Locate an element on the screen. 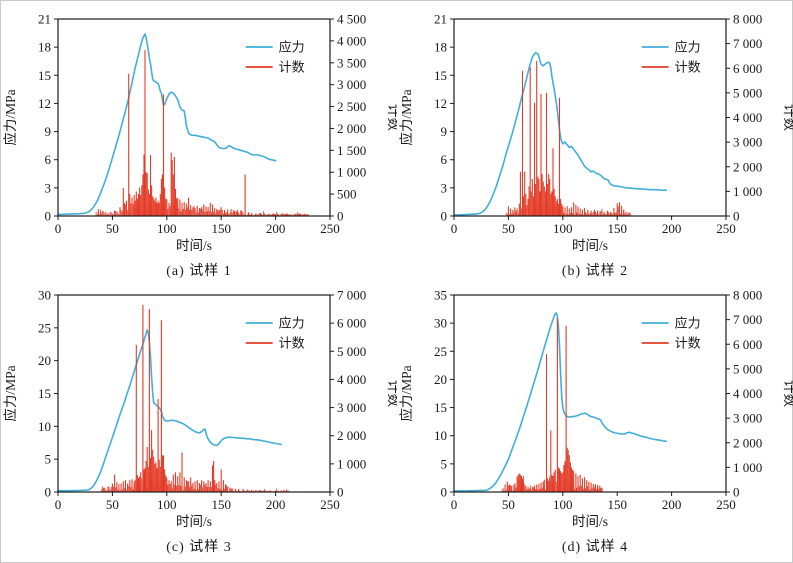 This screenshot has width=793, height=563. subplot-a-caption: (a) 试样 1 is located at coordinates (199, 271).